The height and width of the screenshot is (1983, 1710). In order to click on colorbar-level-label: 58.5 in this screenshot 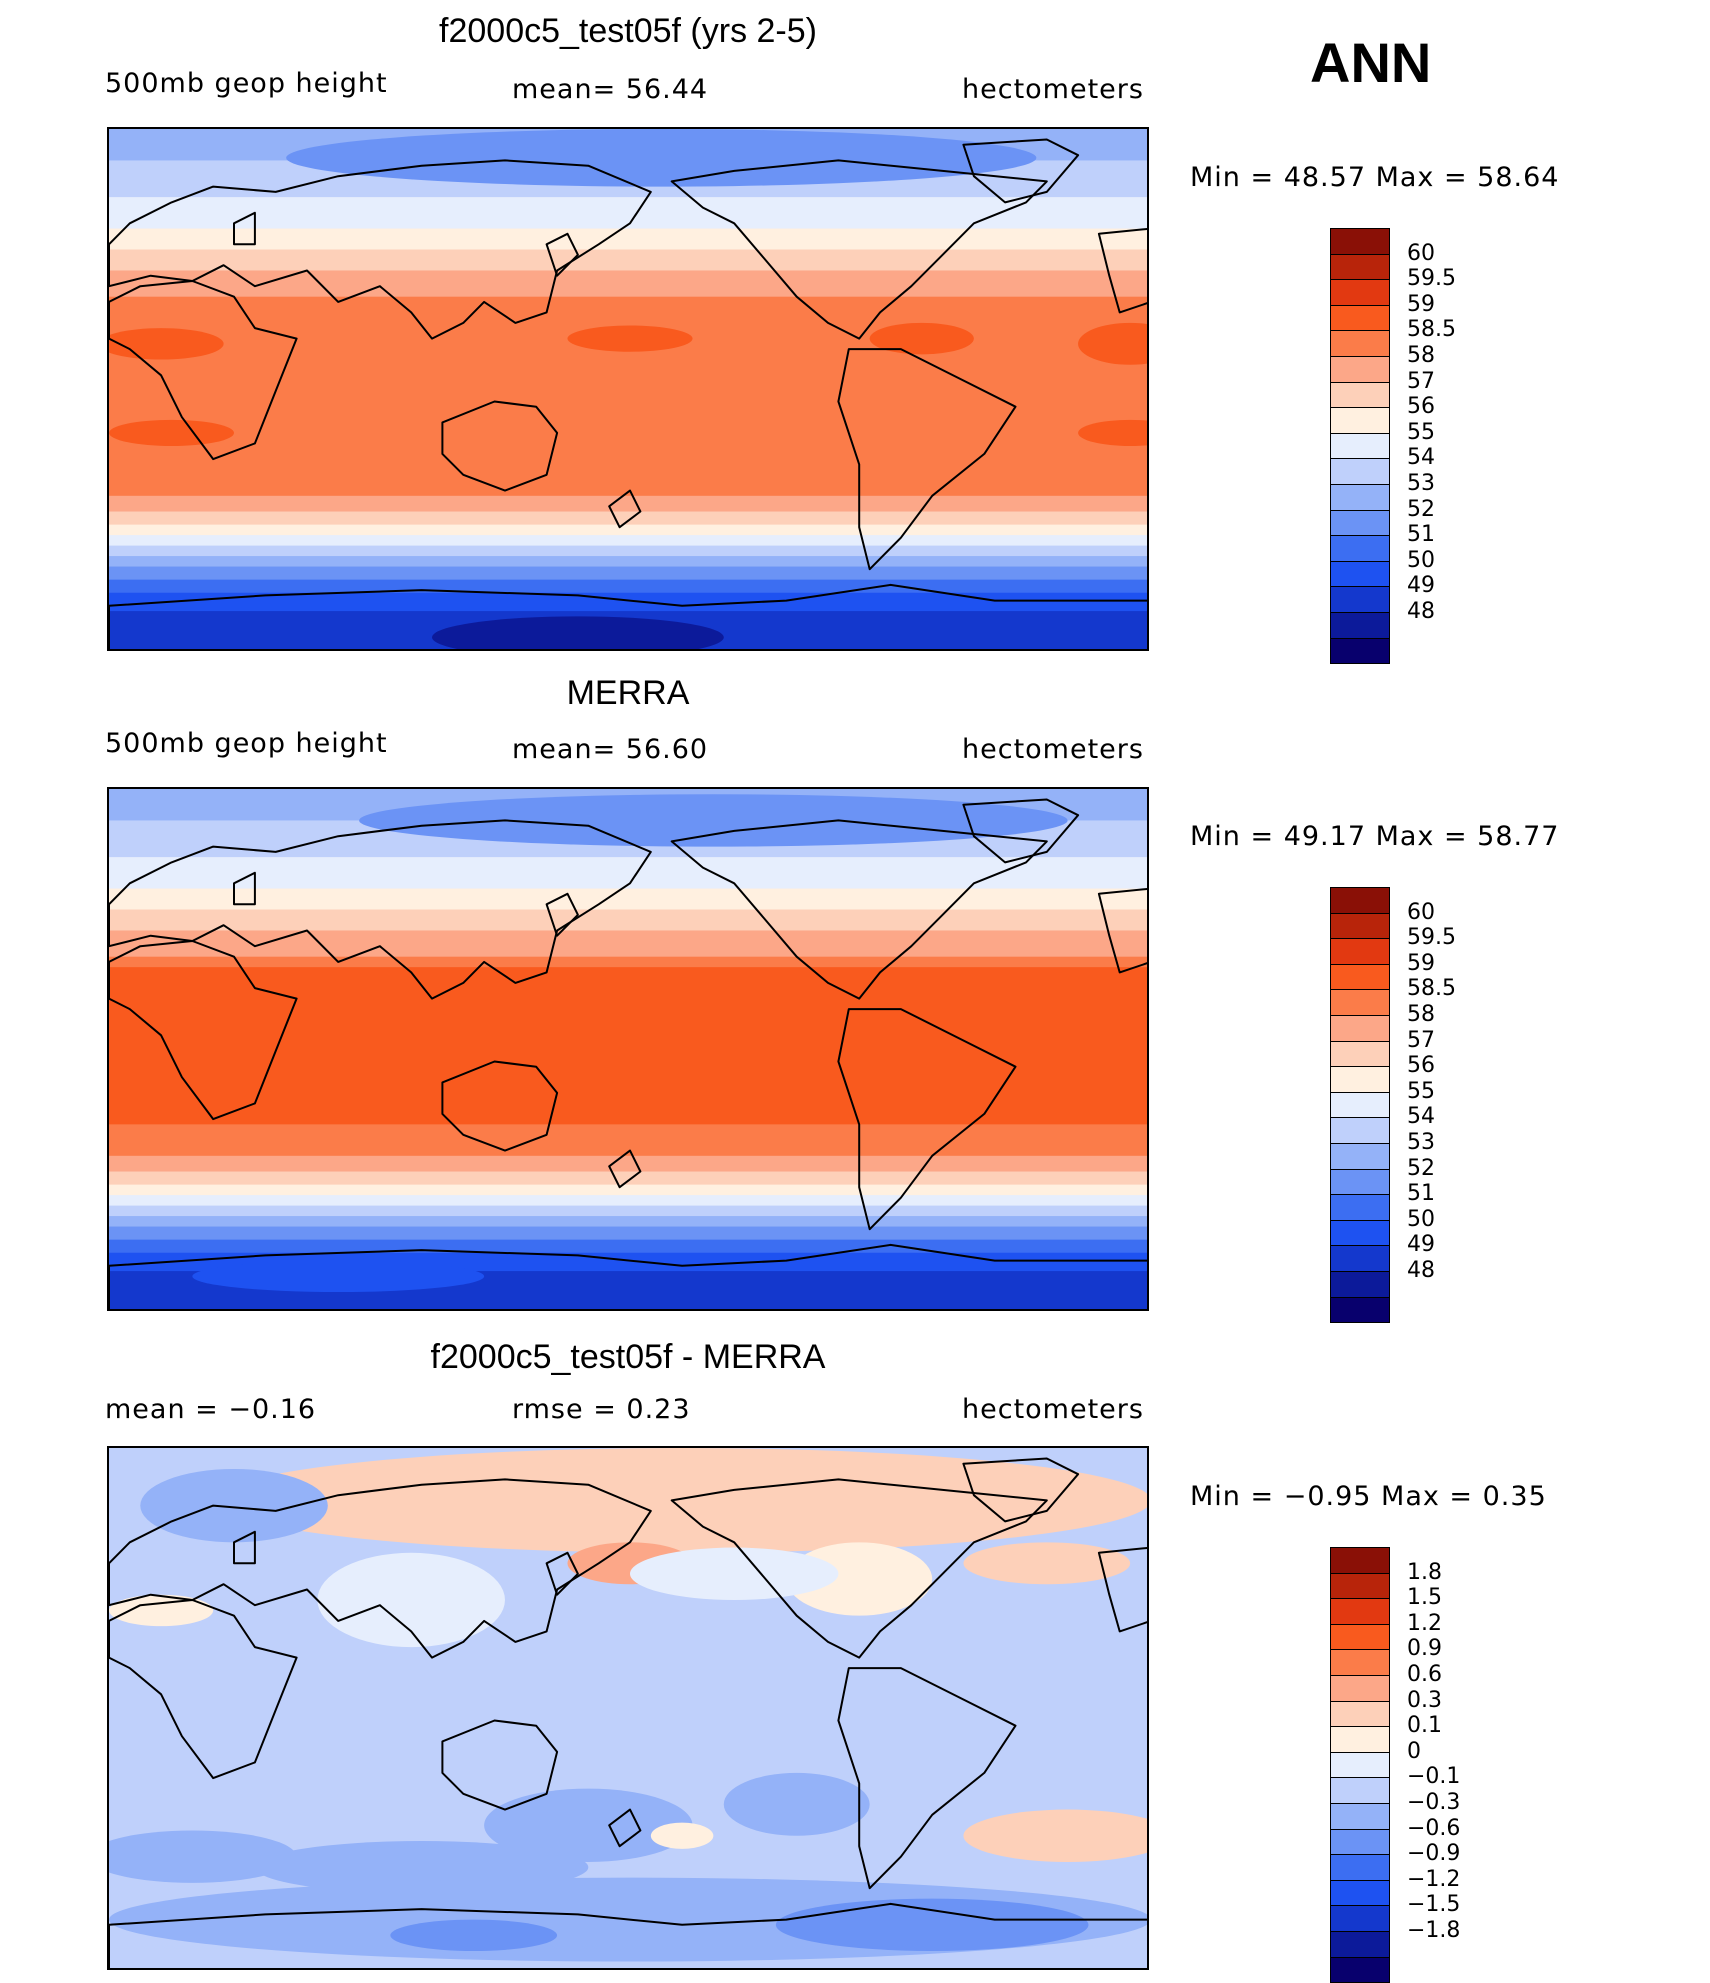, I will do `click(1431, 329)`.